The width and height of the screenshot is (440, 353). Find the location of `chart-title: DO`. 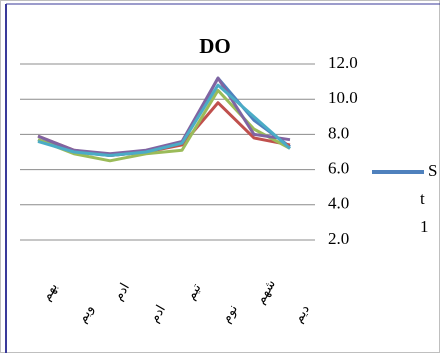

chart-title: DO is located at coordinates (215, 46).